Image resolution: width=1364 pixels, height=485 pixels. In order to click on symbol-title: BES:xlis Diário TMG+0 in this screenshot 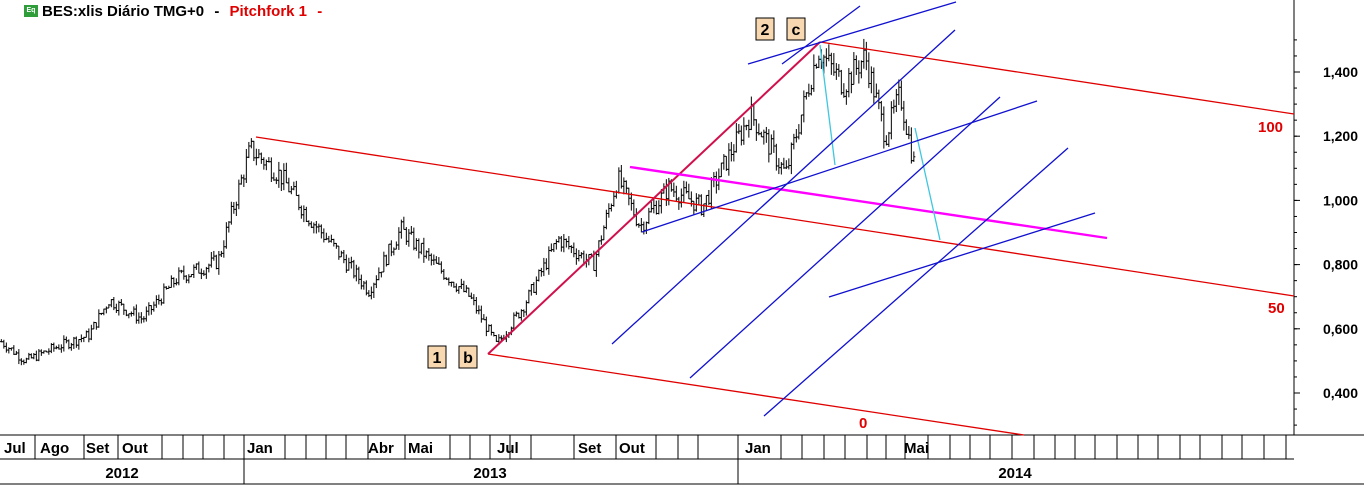, I will do `click(123, 11)`.